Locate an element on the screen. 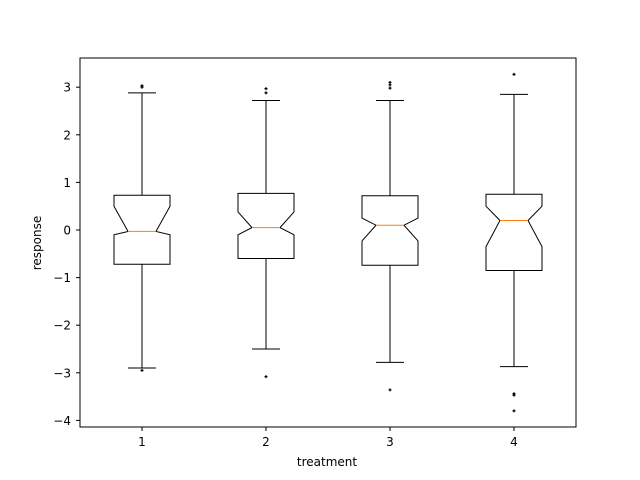 Image resolution: width=640 pixels, height=480 pixels. x-tick-label: 2 is located at coordinates (266, 442).